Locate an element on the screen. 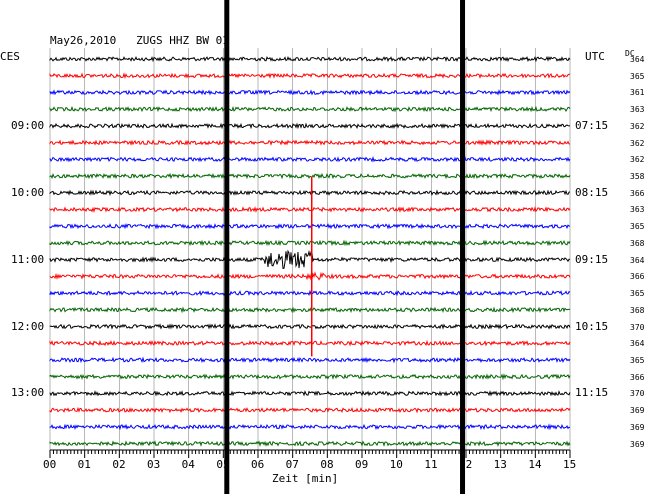 This screenshot has width=650, height=494. x-tick-label-15: 15 is located at coordinates (570, 464).